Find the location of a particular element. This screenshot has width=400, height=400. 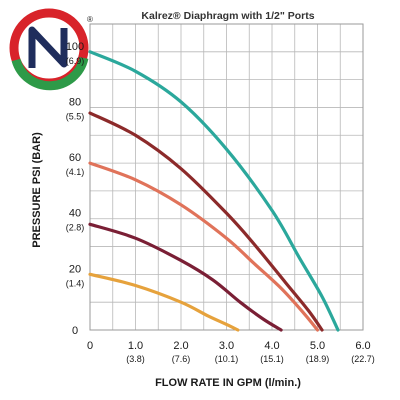

y-axis-ticks: 0 20 (1.4) 40 (2.8) 60 (4.1) 80 (5.5) 100 (6.9) is located at coordinates (75, 189).